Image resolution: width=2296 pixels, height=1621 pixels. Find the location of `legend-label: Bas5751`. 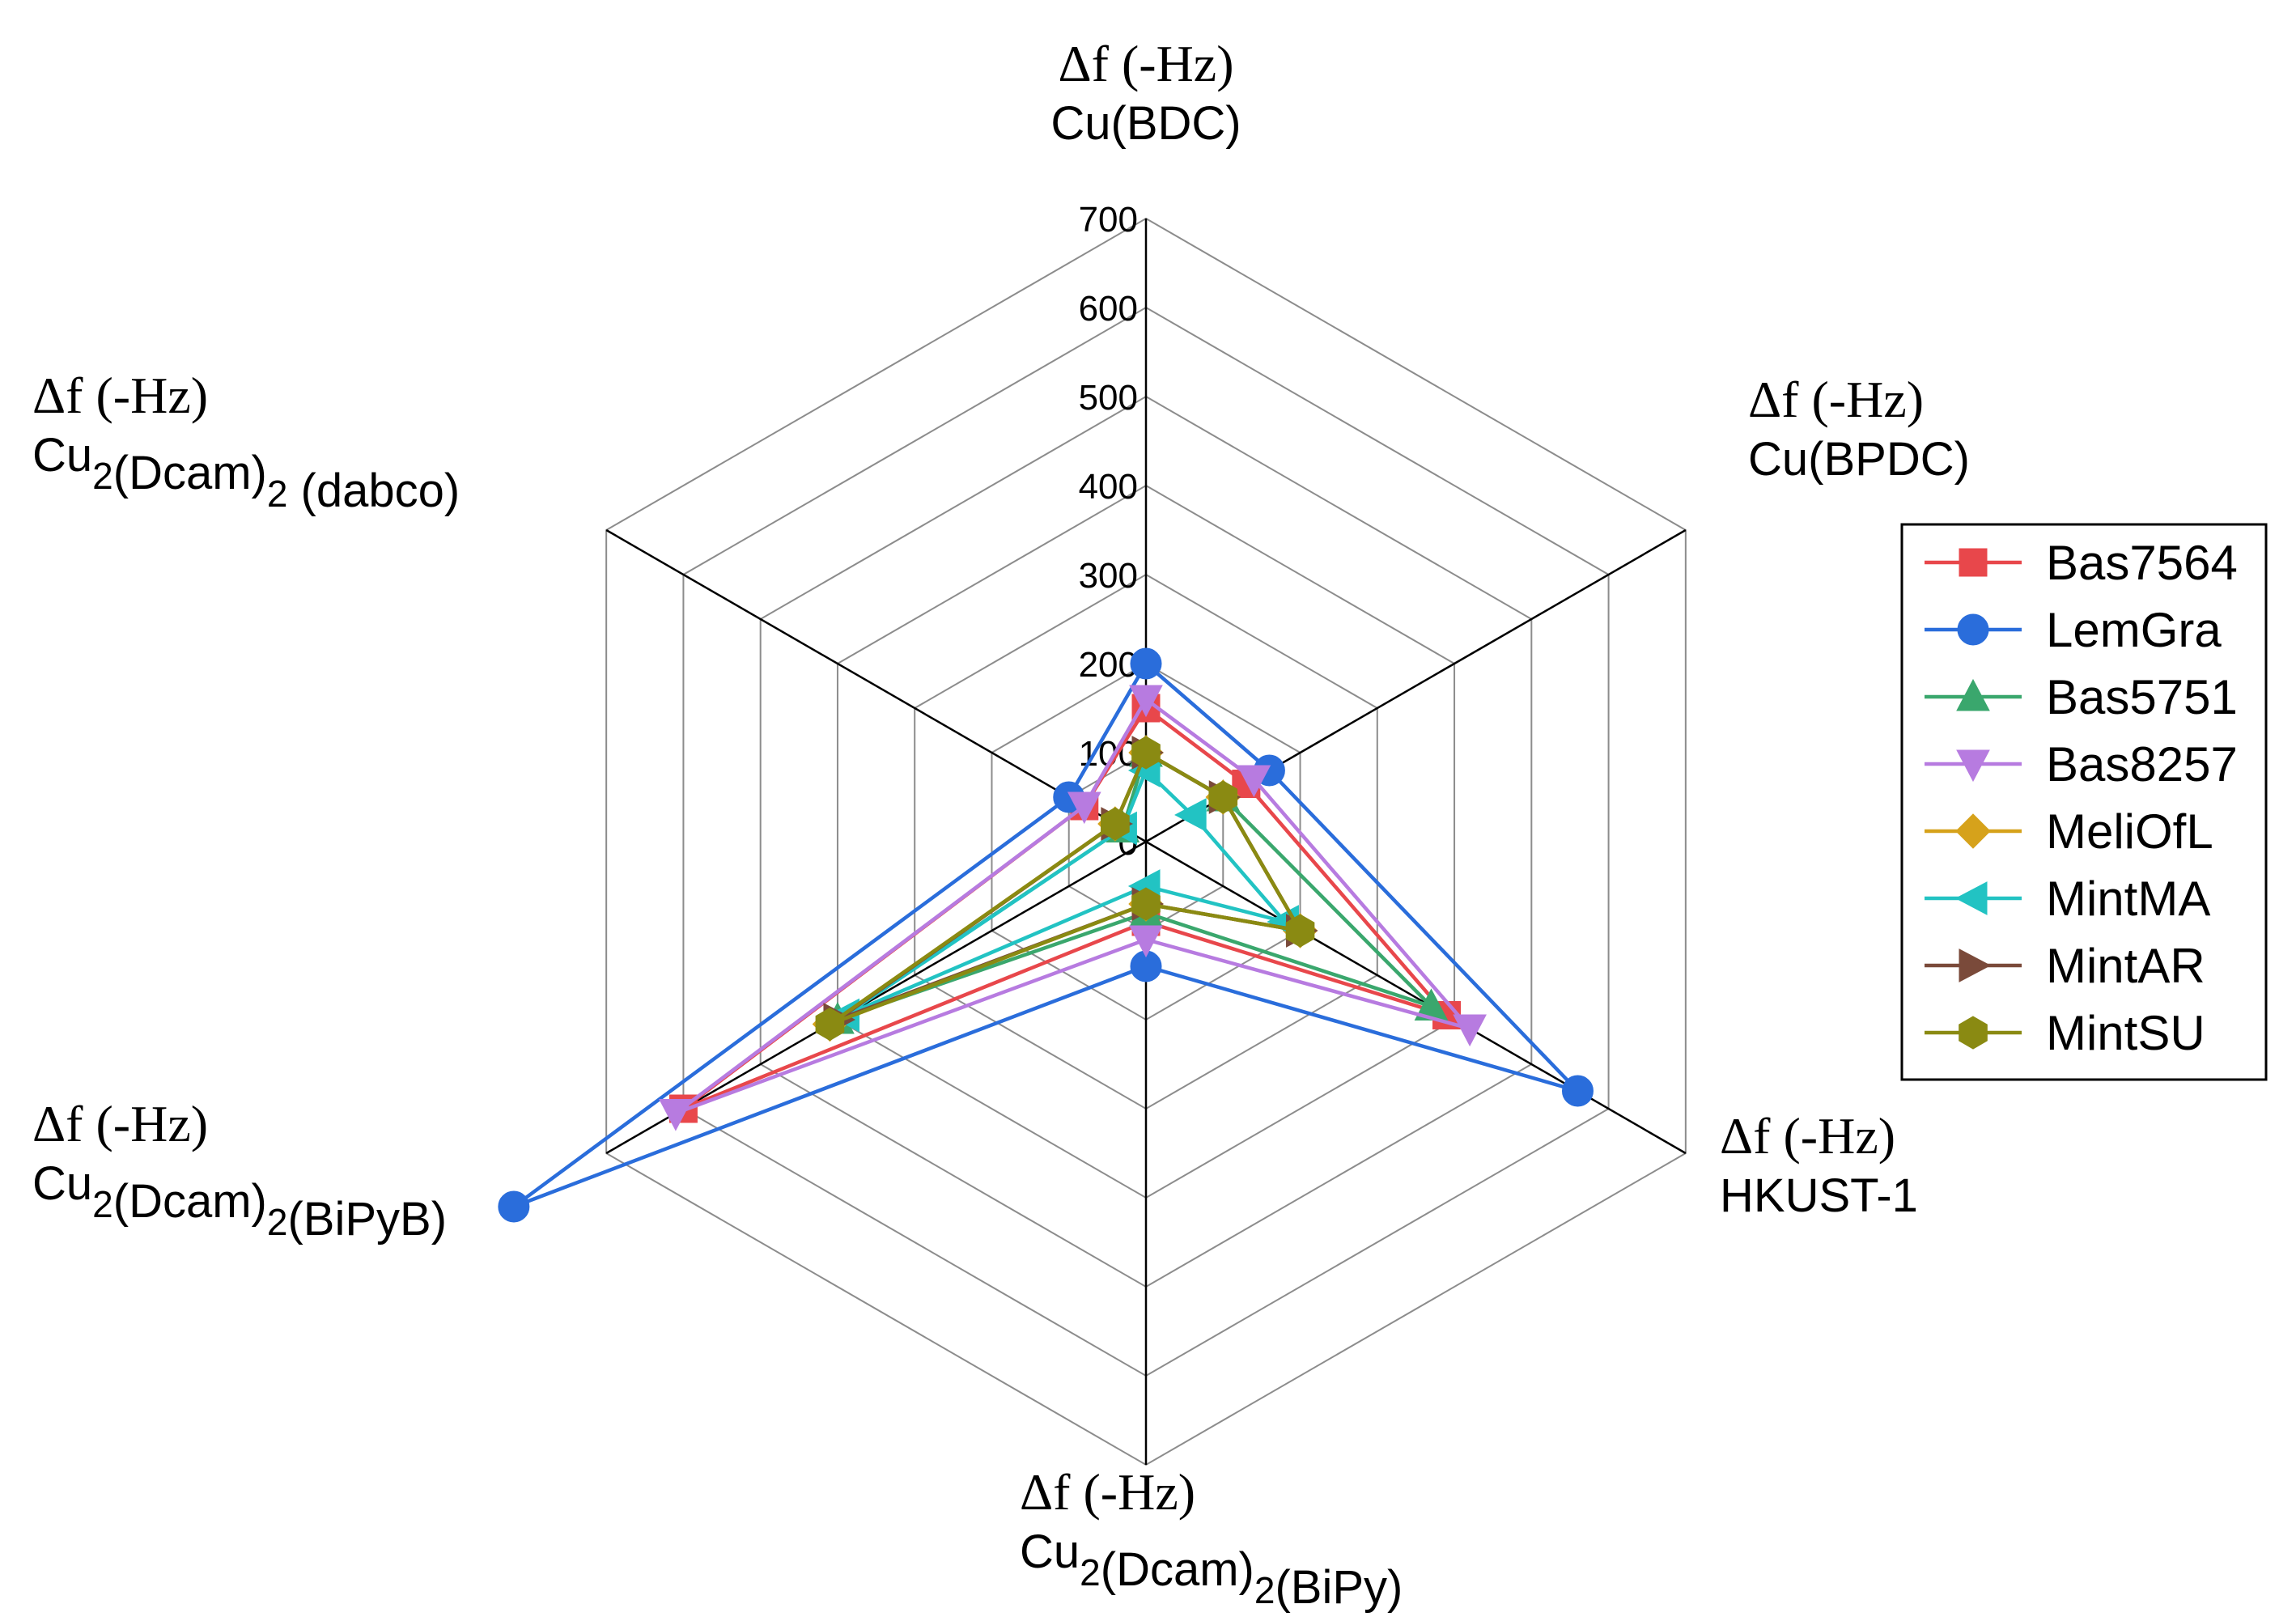

legend-label: Bas5751 is located at coordinates (2142, 697).